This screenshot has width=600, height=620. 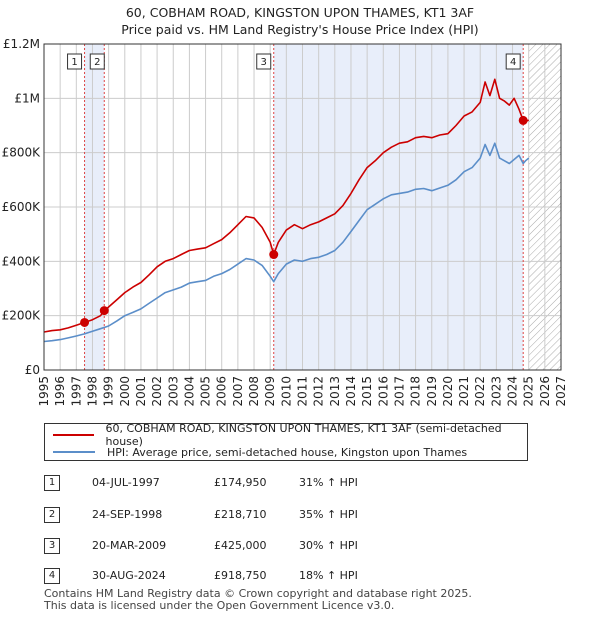 What do you see at coordinates (74, 452) in the screenshot?
I see `legend-swatch-hpi` at bounding box center [74, 452].